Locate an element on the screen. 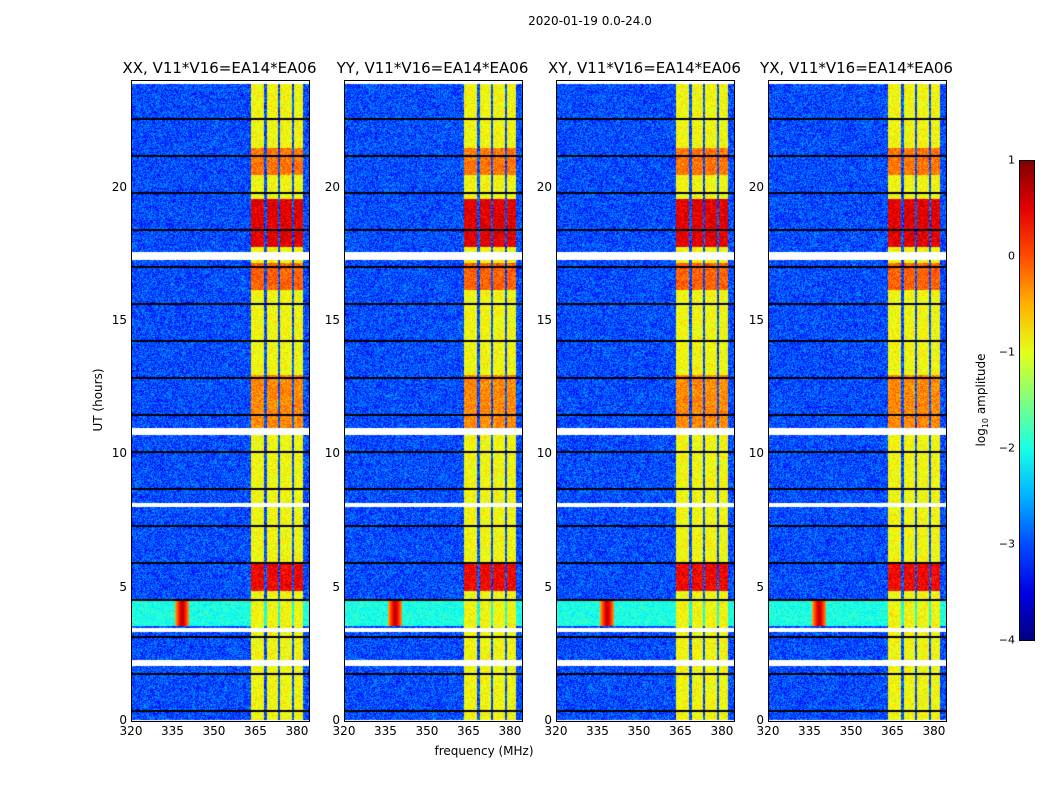 The height and width of the screenshot is (800, 1050). colorbar-label: log10 amplitude is located at coordinates (982, 400).